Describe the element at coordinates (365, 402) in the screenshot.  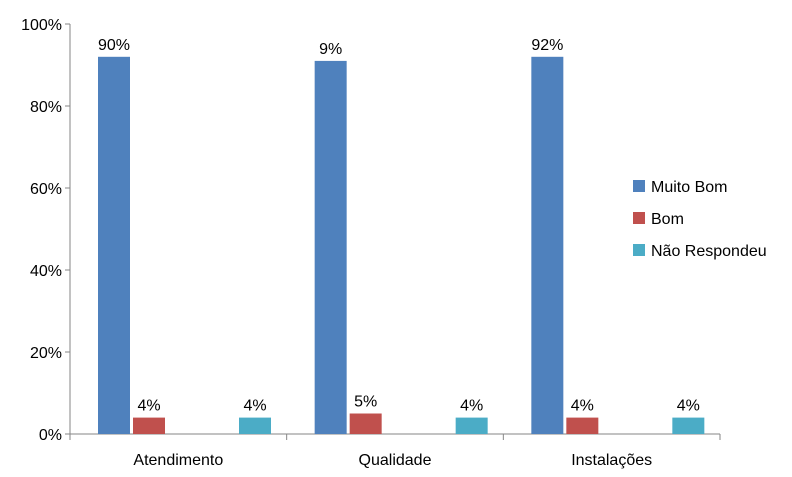
I see `data-label: 5%` at that location.